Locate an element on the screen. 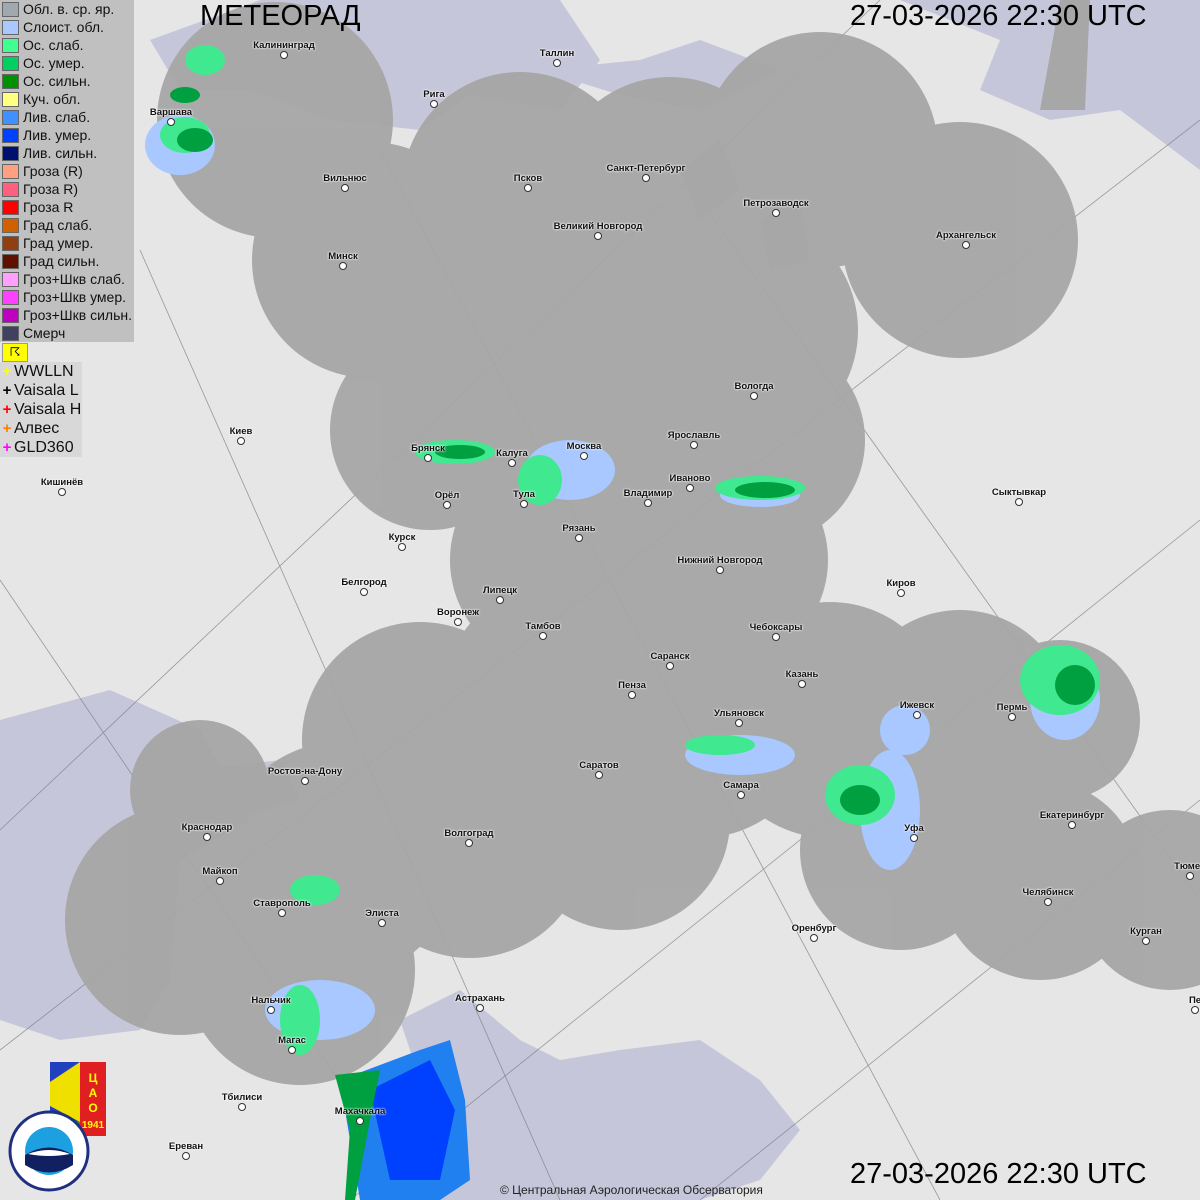  lightning-network-item: + Алвес is located at coordinates (41, 428).